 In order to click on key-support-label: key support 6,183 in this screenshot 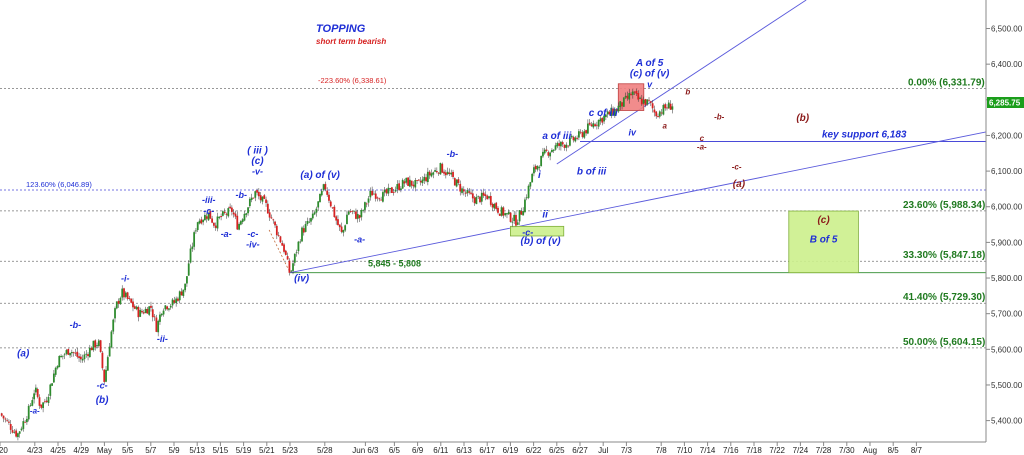, I will do `click(864, 135)`.